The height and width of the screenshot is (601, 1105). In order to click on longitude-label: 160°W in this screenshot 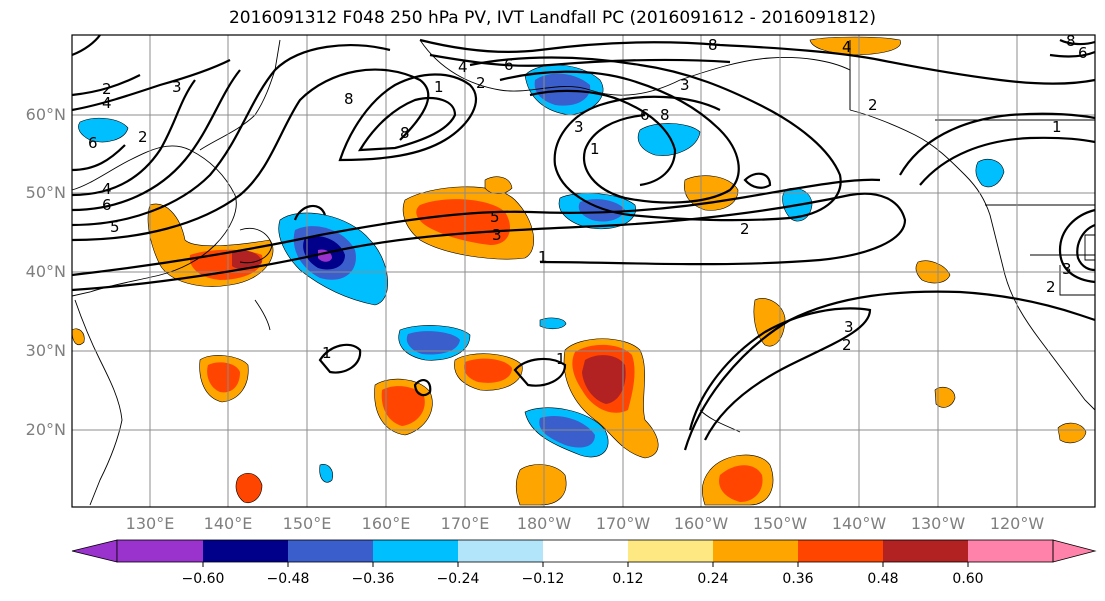, I will do `click(701, 523)`.